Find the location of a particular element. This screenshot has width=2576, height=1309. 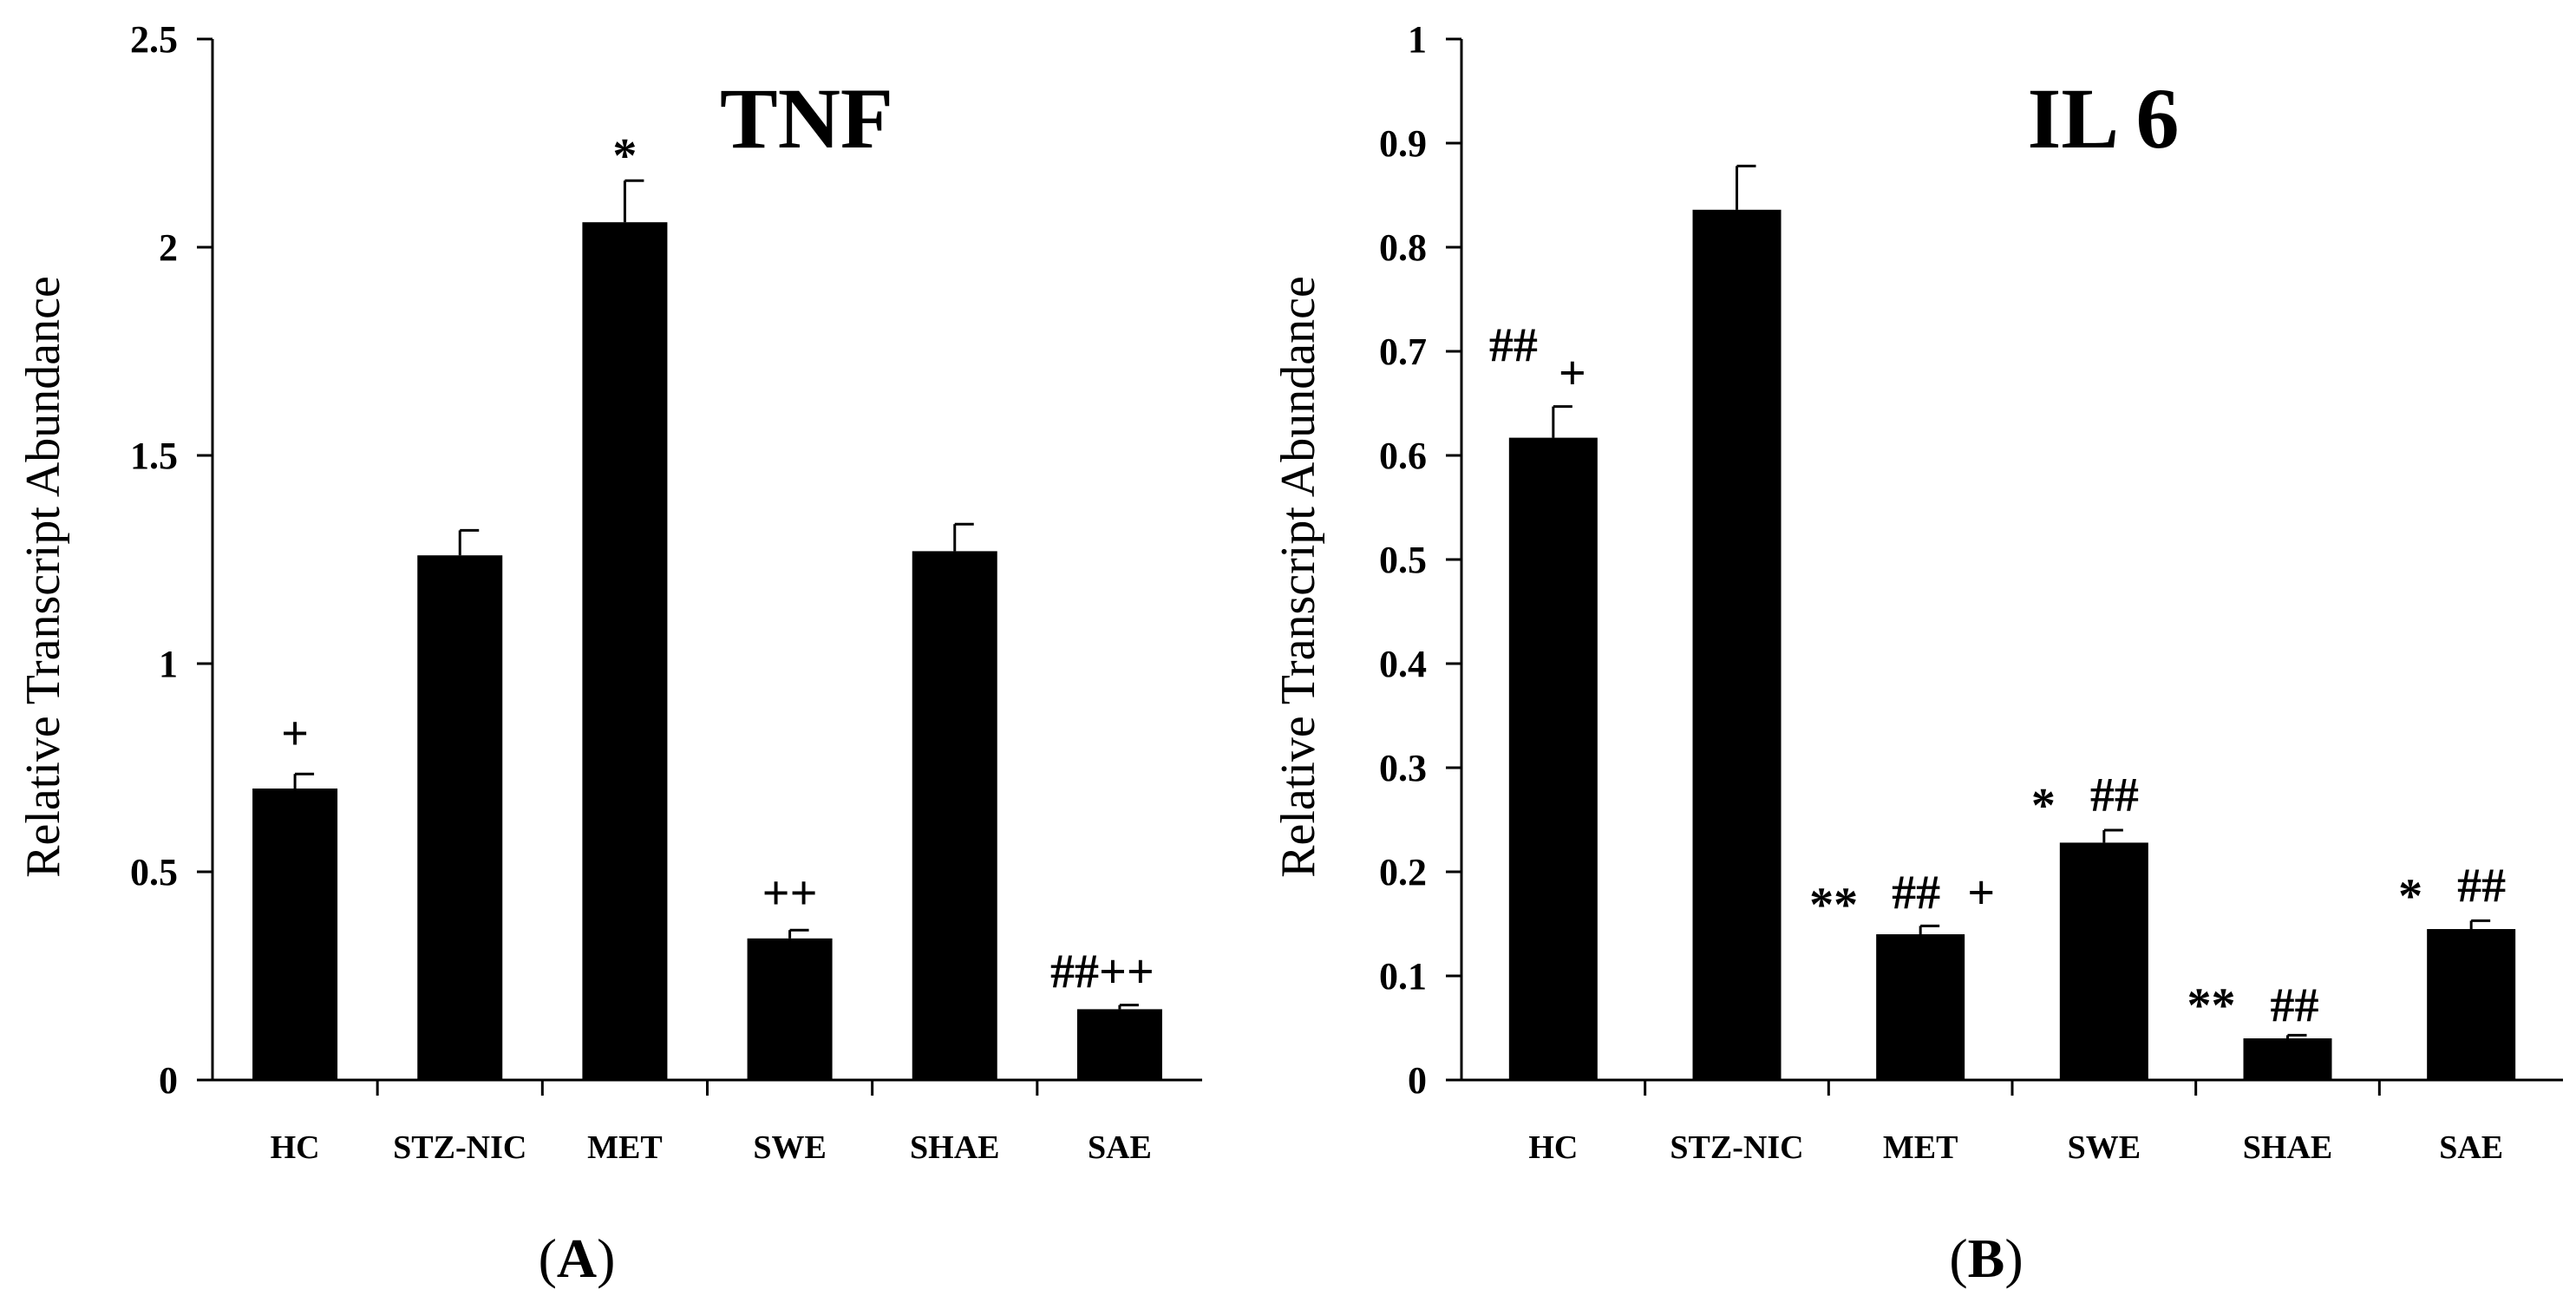

y-tick-label: 0.7 is located at coordinates (1403, 352).